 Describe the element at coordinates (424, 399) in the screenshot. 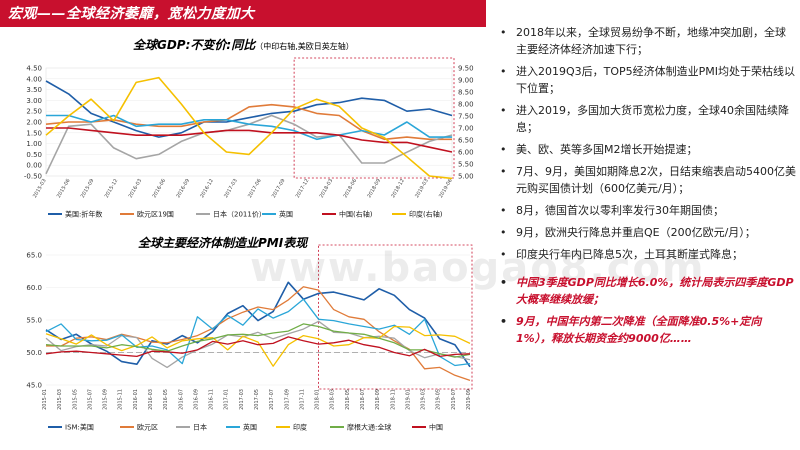

I see `pmi-x-tick: 2019-03` at that location.